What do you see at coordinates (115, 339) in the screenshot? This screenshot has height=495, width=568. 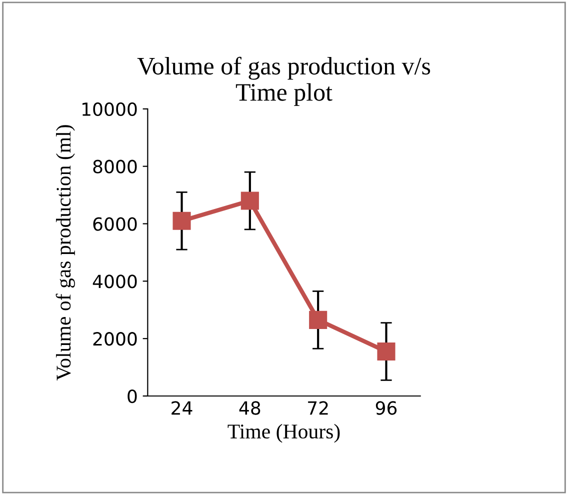 I see `y-tick-label: 2000` at bounding box center [115, 339].